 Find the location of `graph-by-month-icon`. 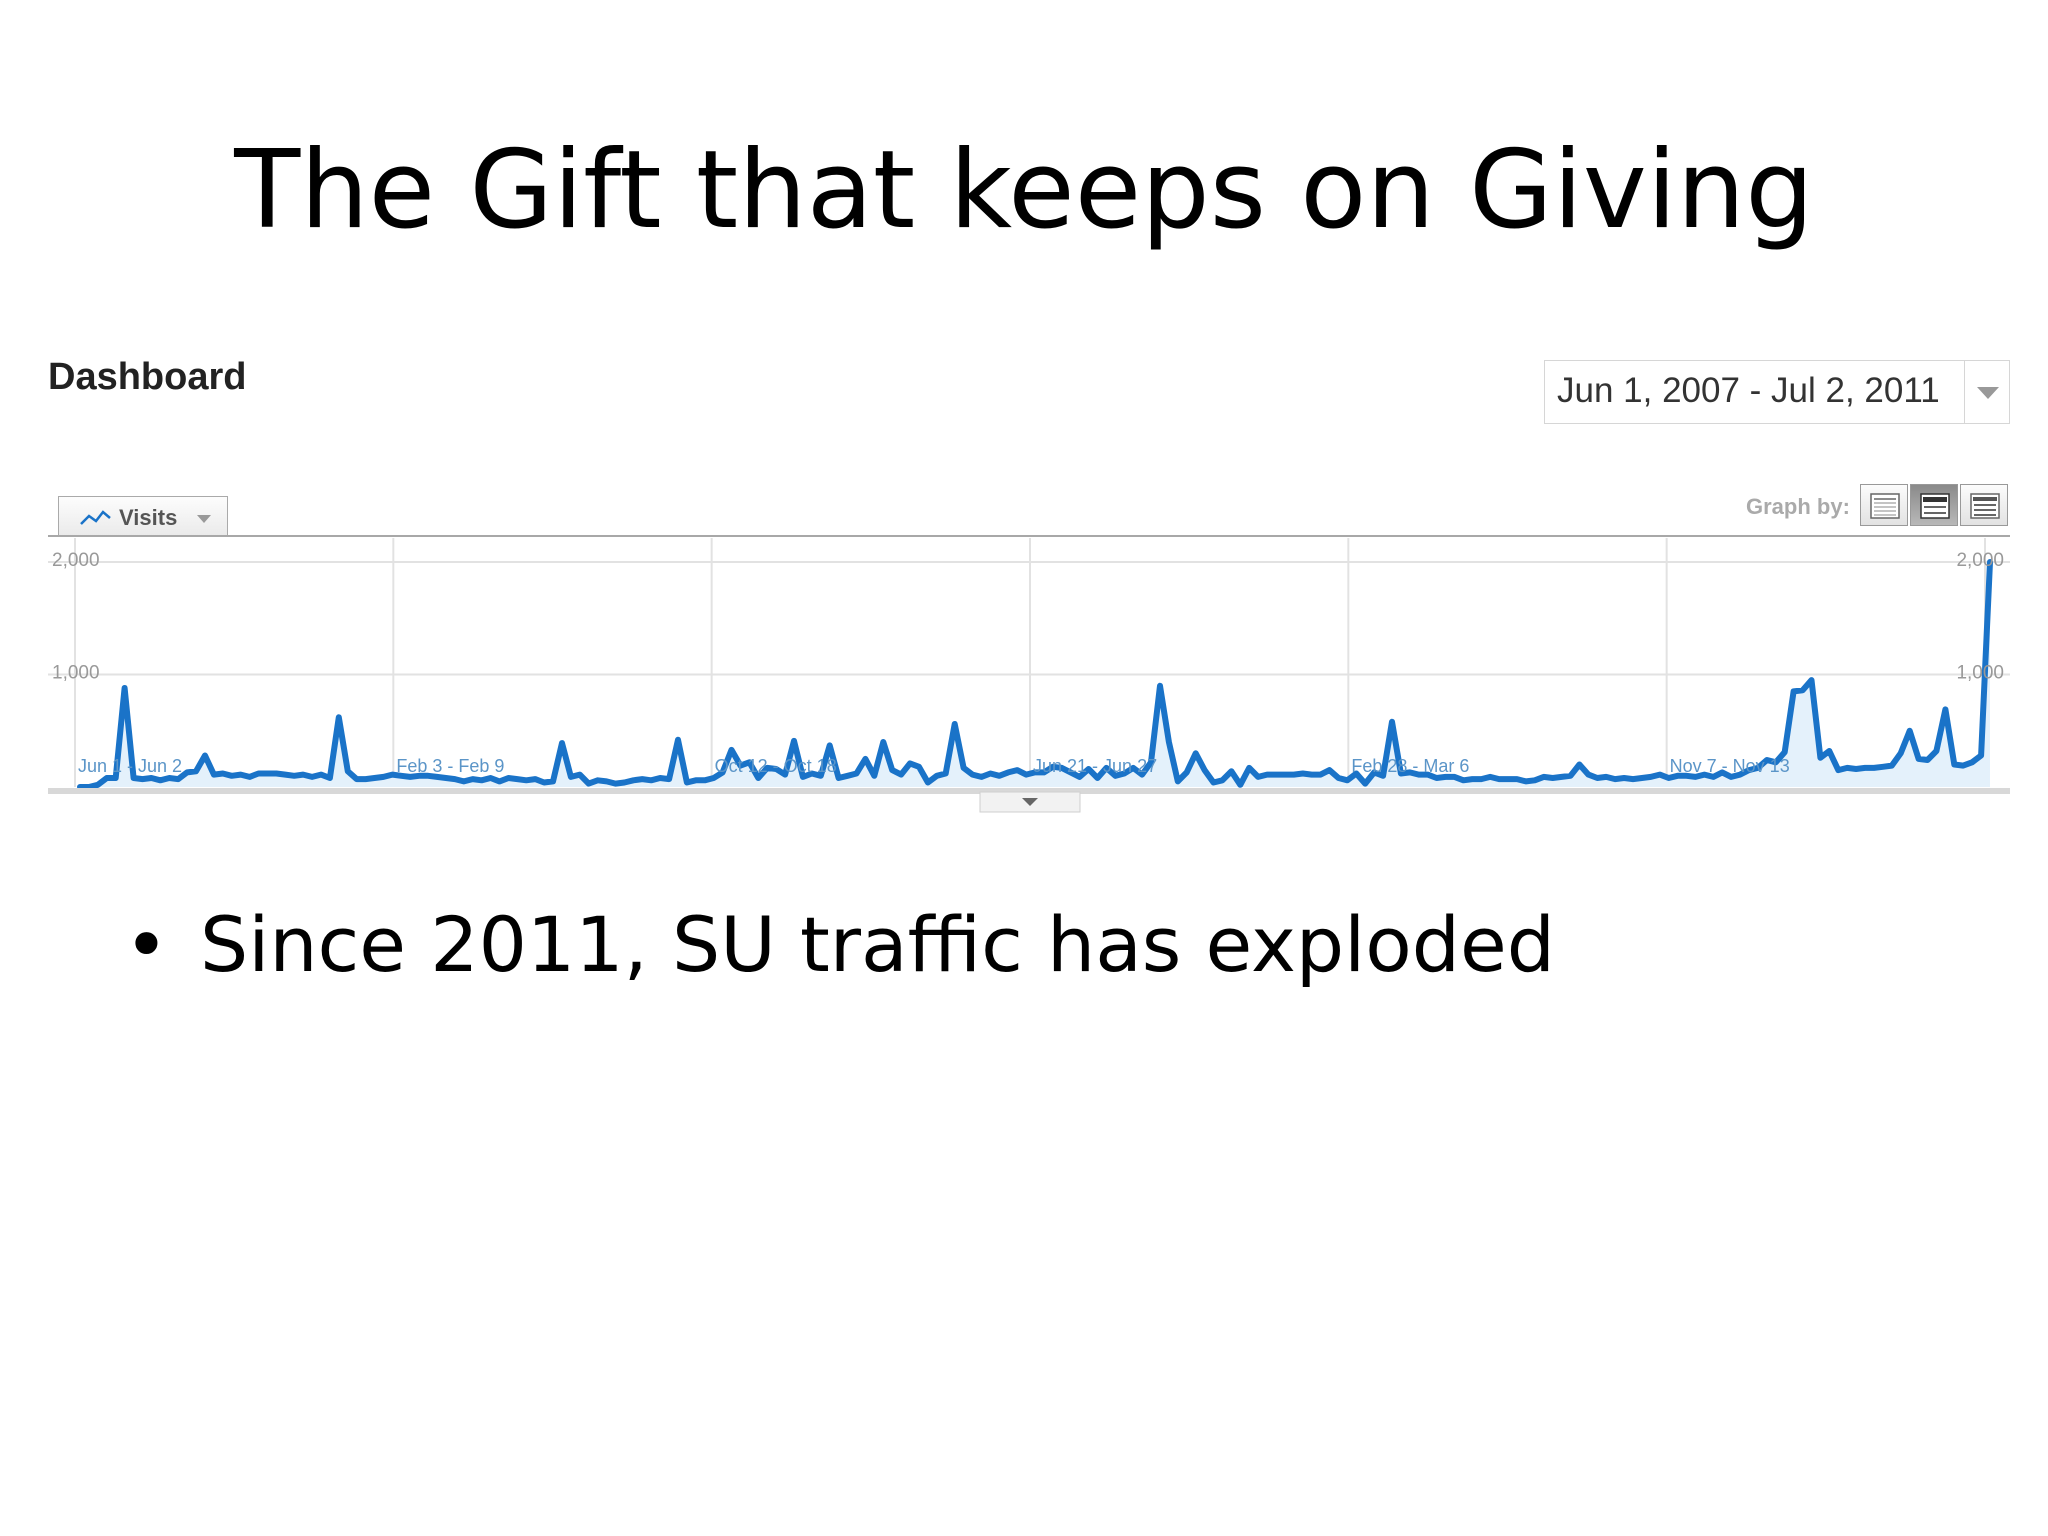

graph-by-month-icon is located at coordinates (1985, 506).